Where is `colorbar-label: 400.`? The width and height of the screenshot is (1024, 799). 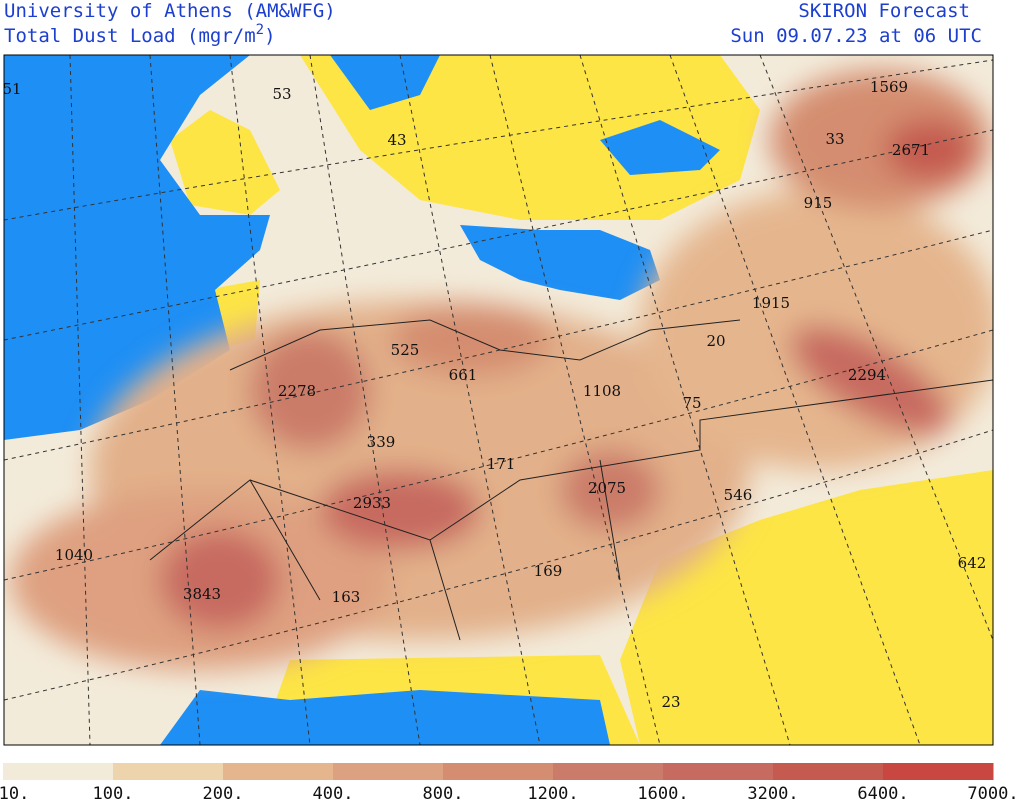 colorbar-label: 400. is located at coordinates (333, 791).